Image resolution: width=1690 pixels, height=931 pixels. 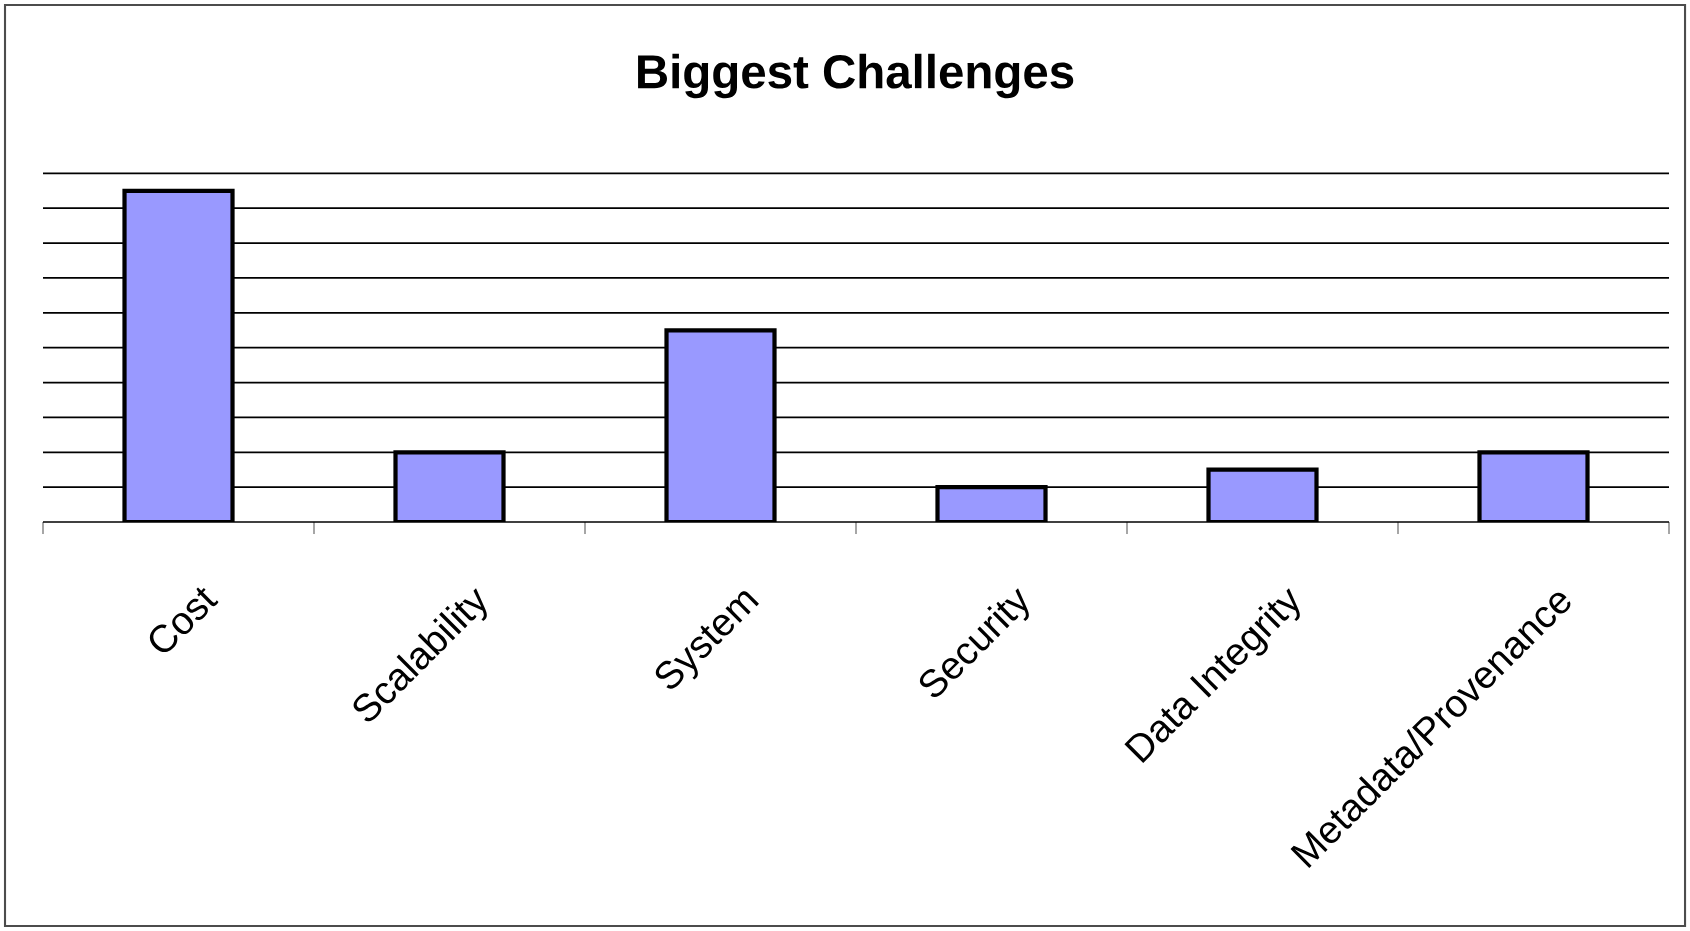 I want to click on chart-title: Biggest Challenges, so click(x=856, y=76).